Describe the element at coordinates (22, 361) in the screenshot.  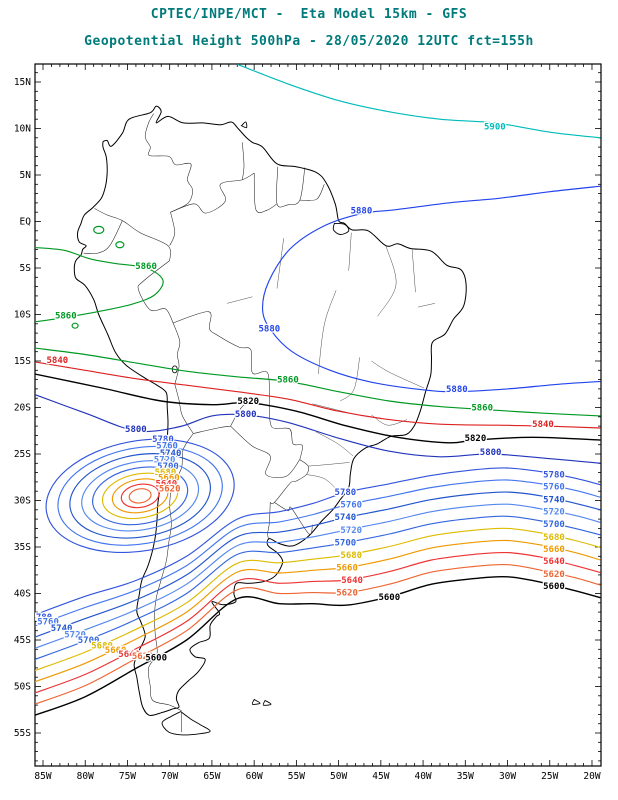
I see `lat-label: 15S` at that location.